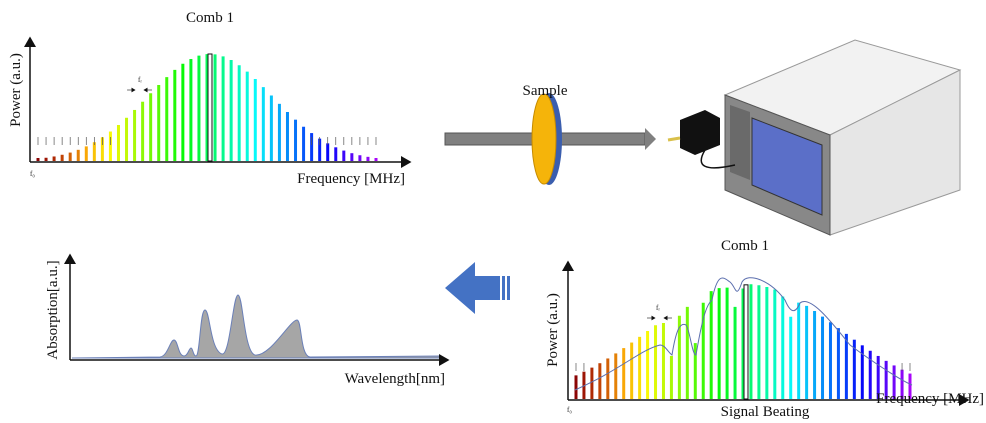 The image size is (986, 423). I want to click on x-label: Wavelength[nm], so click(395, 379).